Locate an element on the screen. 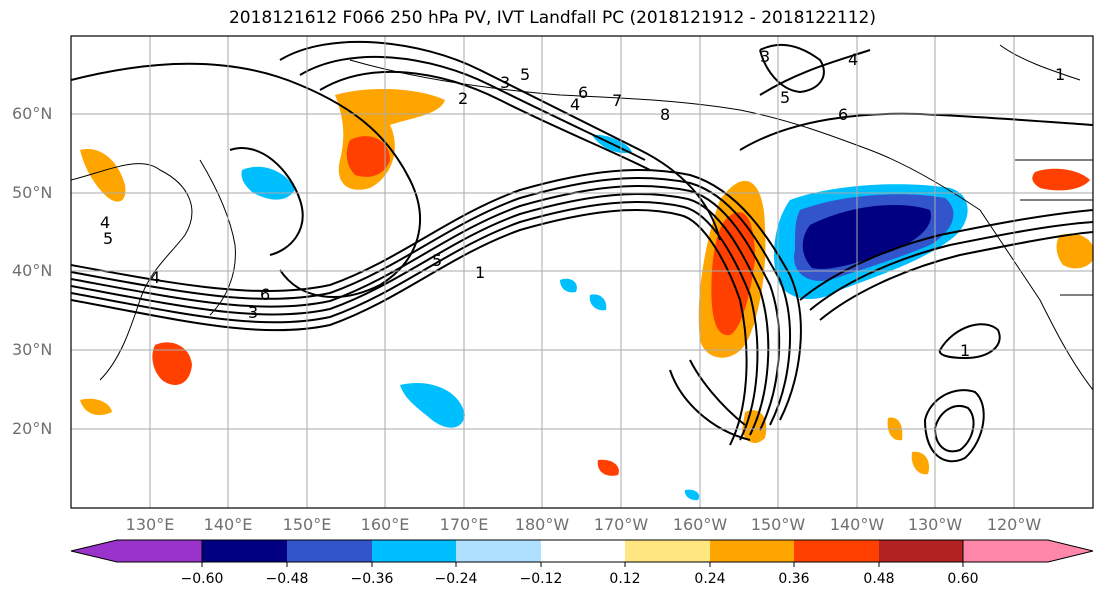 The image size is (1105, 601). lat-label: 20°N is located at coordinates (32, 428).